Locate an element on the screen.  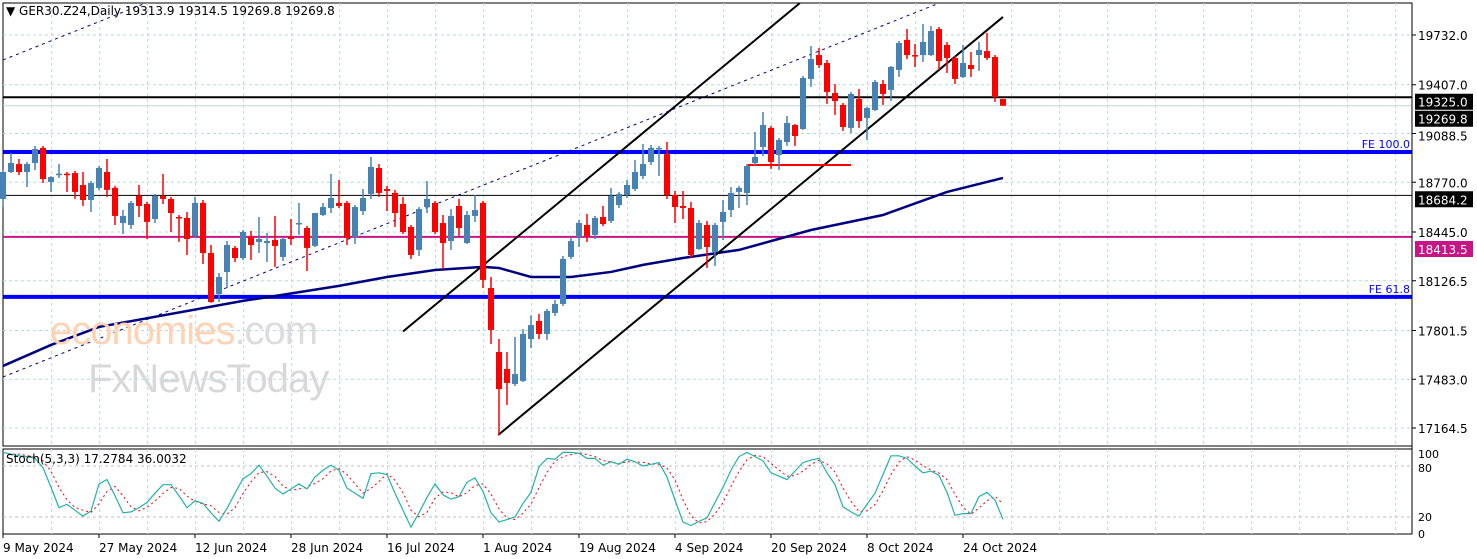
stoch-title: Stoch(5,3,3) 17.2784 36.0032 is located at coordinates (96, 459).